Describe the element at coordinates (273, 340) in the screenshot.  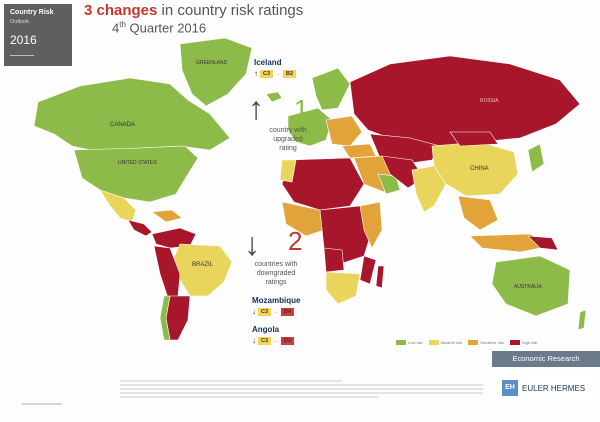
I see `downgrade-rating-change: ↓ C3 → D3` at that location.